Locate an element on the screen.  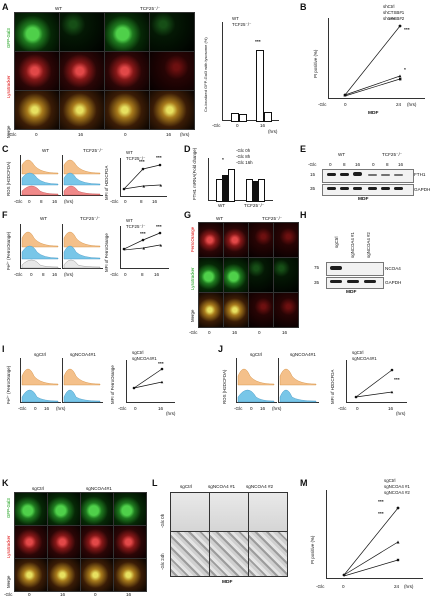
western-blot-ncoa4 is located at coordinates (355, 269).